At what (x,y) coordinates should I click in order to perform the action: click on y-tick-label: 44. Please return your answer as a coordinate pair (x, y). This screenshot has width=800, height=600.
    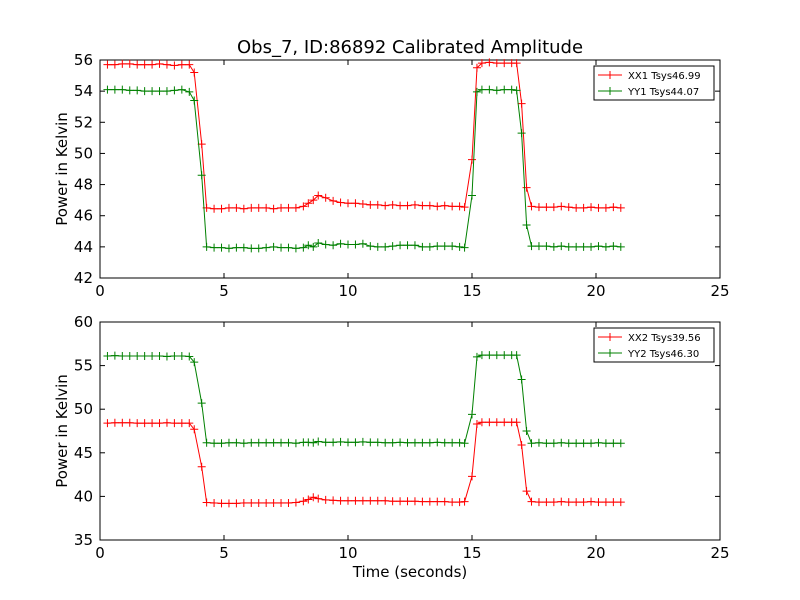
    Looking at the image, I should click on (83, 247).